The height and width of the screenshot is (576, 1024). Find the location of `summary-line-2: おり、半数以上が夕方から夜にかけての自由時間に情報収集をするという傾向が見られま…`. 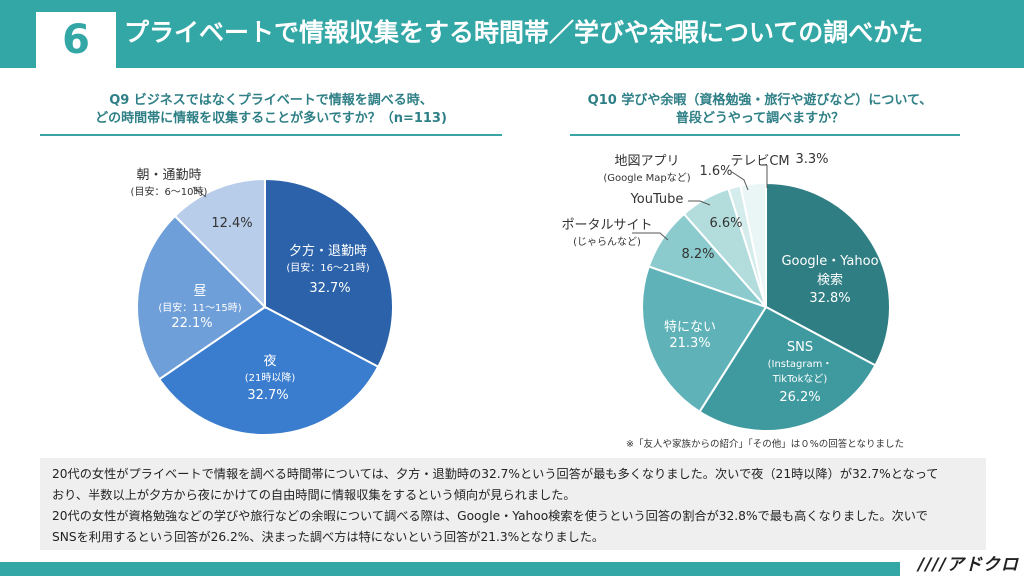

summary-line-2: おり、半数以上が夕方から夜にかけての自由時間に情報収集をするという傾向が見られま… is located at coordinates (314, 495).